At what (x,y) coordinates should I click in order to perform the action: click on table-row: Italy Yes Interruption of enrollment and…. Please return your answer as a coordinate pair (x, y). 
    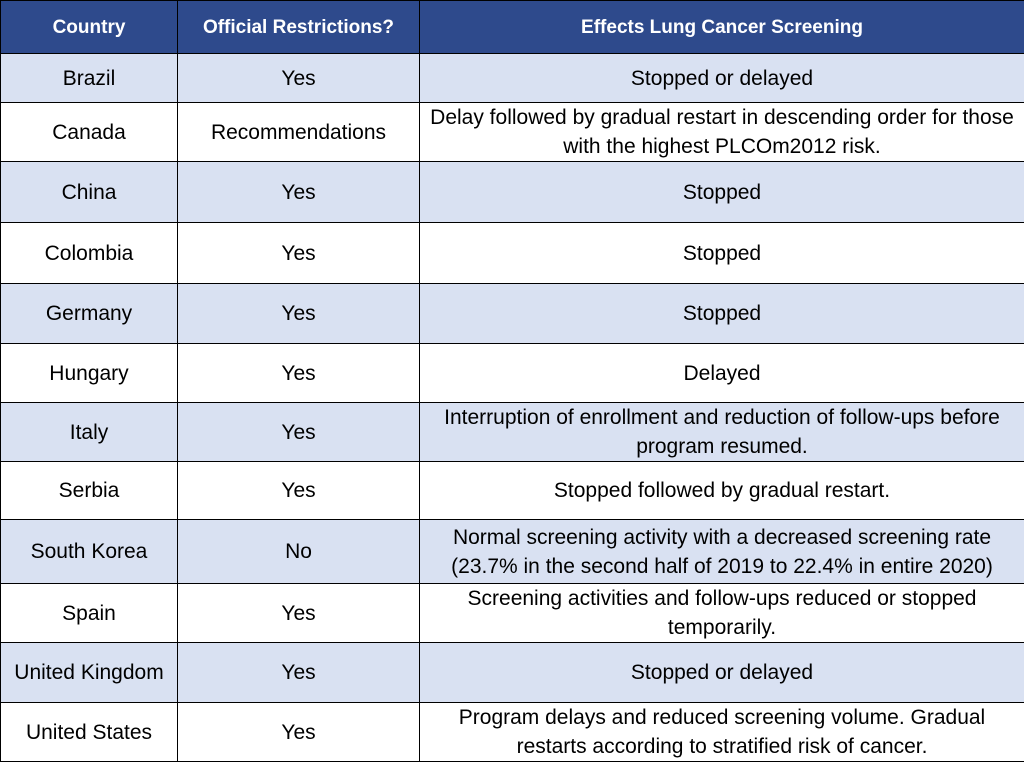
    Looking at the image, I should click on (512, 432).